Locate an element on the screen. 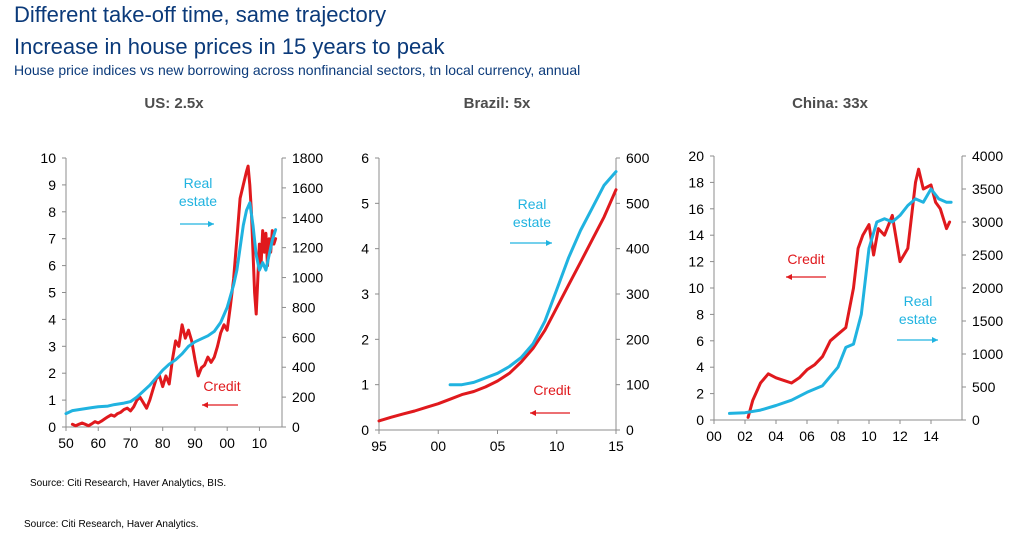 The height and width of the screenshot is (540, 1024). chart-3-right-tick-label: 1500 is located at coordinates (987, 321).